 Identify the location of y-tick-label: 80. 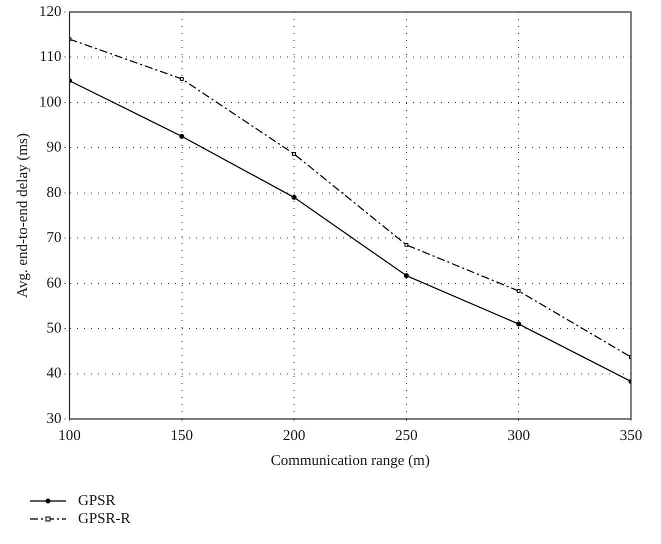
(54, 192).